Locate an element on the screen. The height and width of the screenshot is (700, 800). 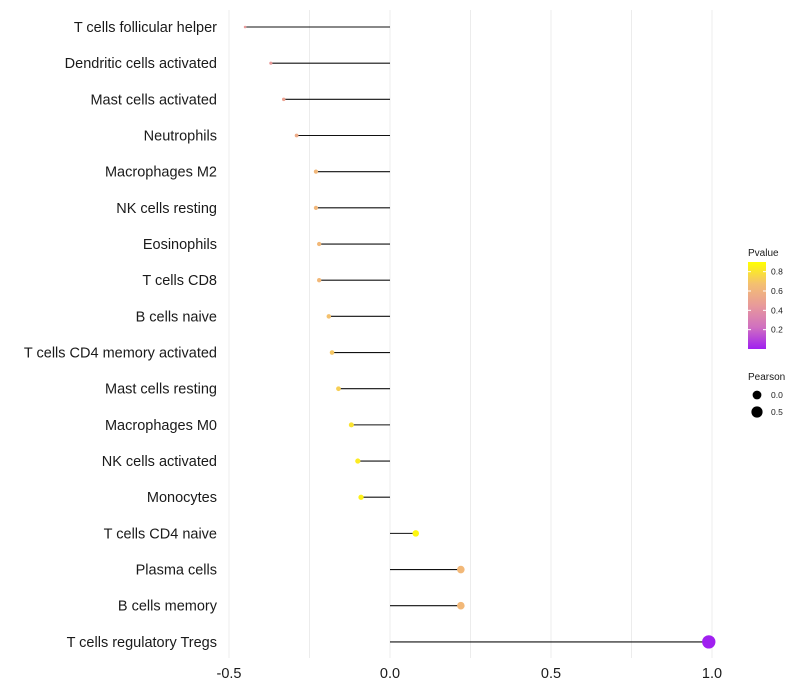
pearson-legend: Pearson 0.0 0.5 is located at coordinates (766, 395).